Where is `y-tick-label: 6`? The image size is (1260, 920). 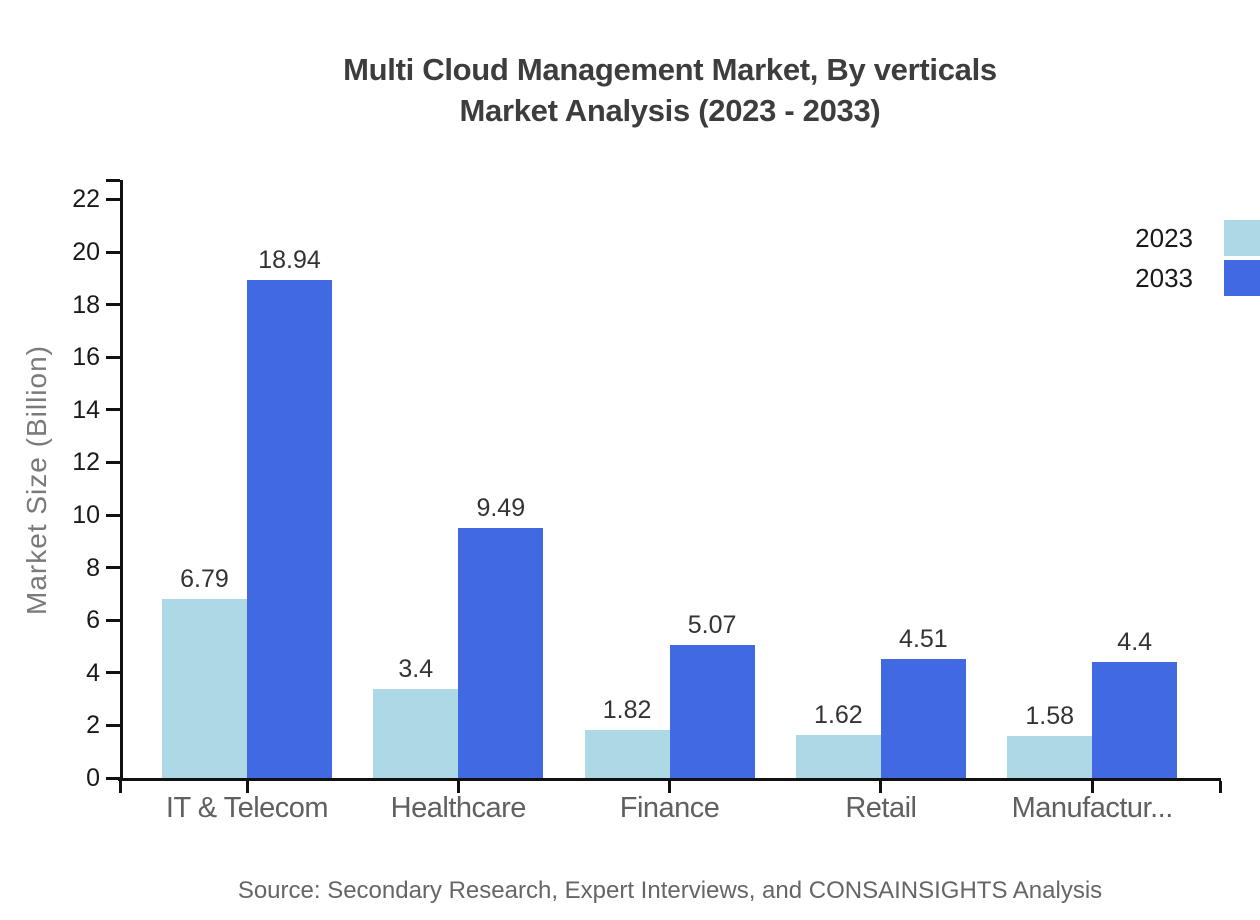
y-tick-label: 6 is located at coordinates (93, 620).